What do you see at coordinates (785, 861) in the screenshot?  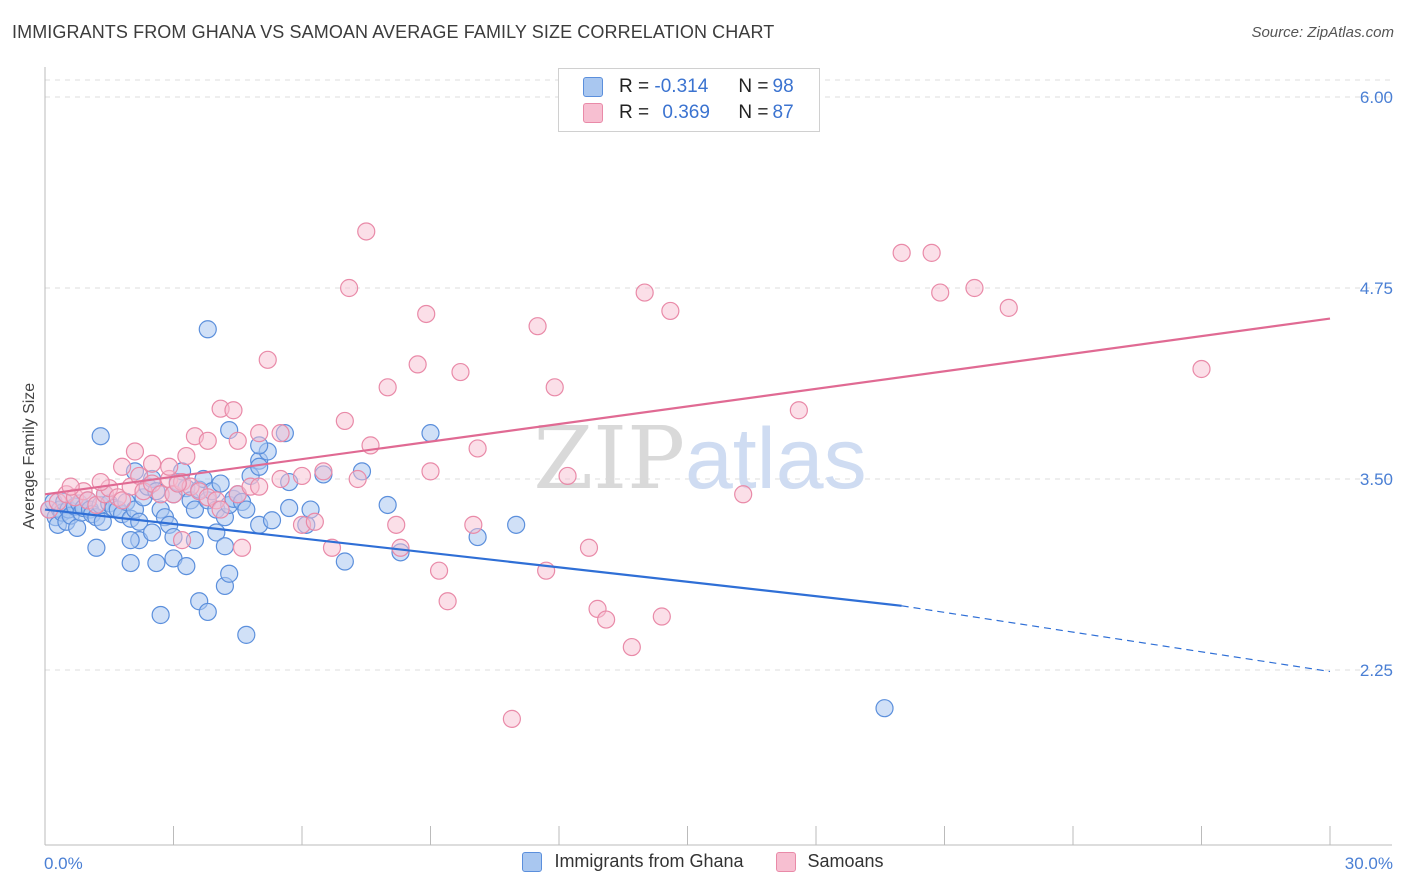 I see `legend-swatch-samoan` at bounding box center [785, 861].